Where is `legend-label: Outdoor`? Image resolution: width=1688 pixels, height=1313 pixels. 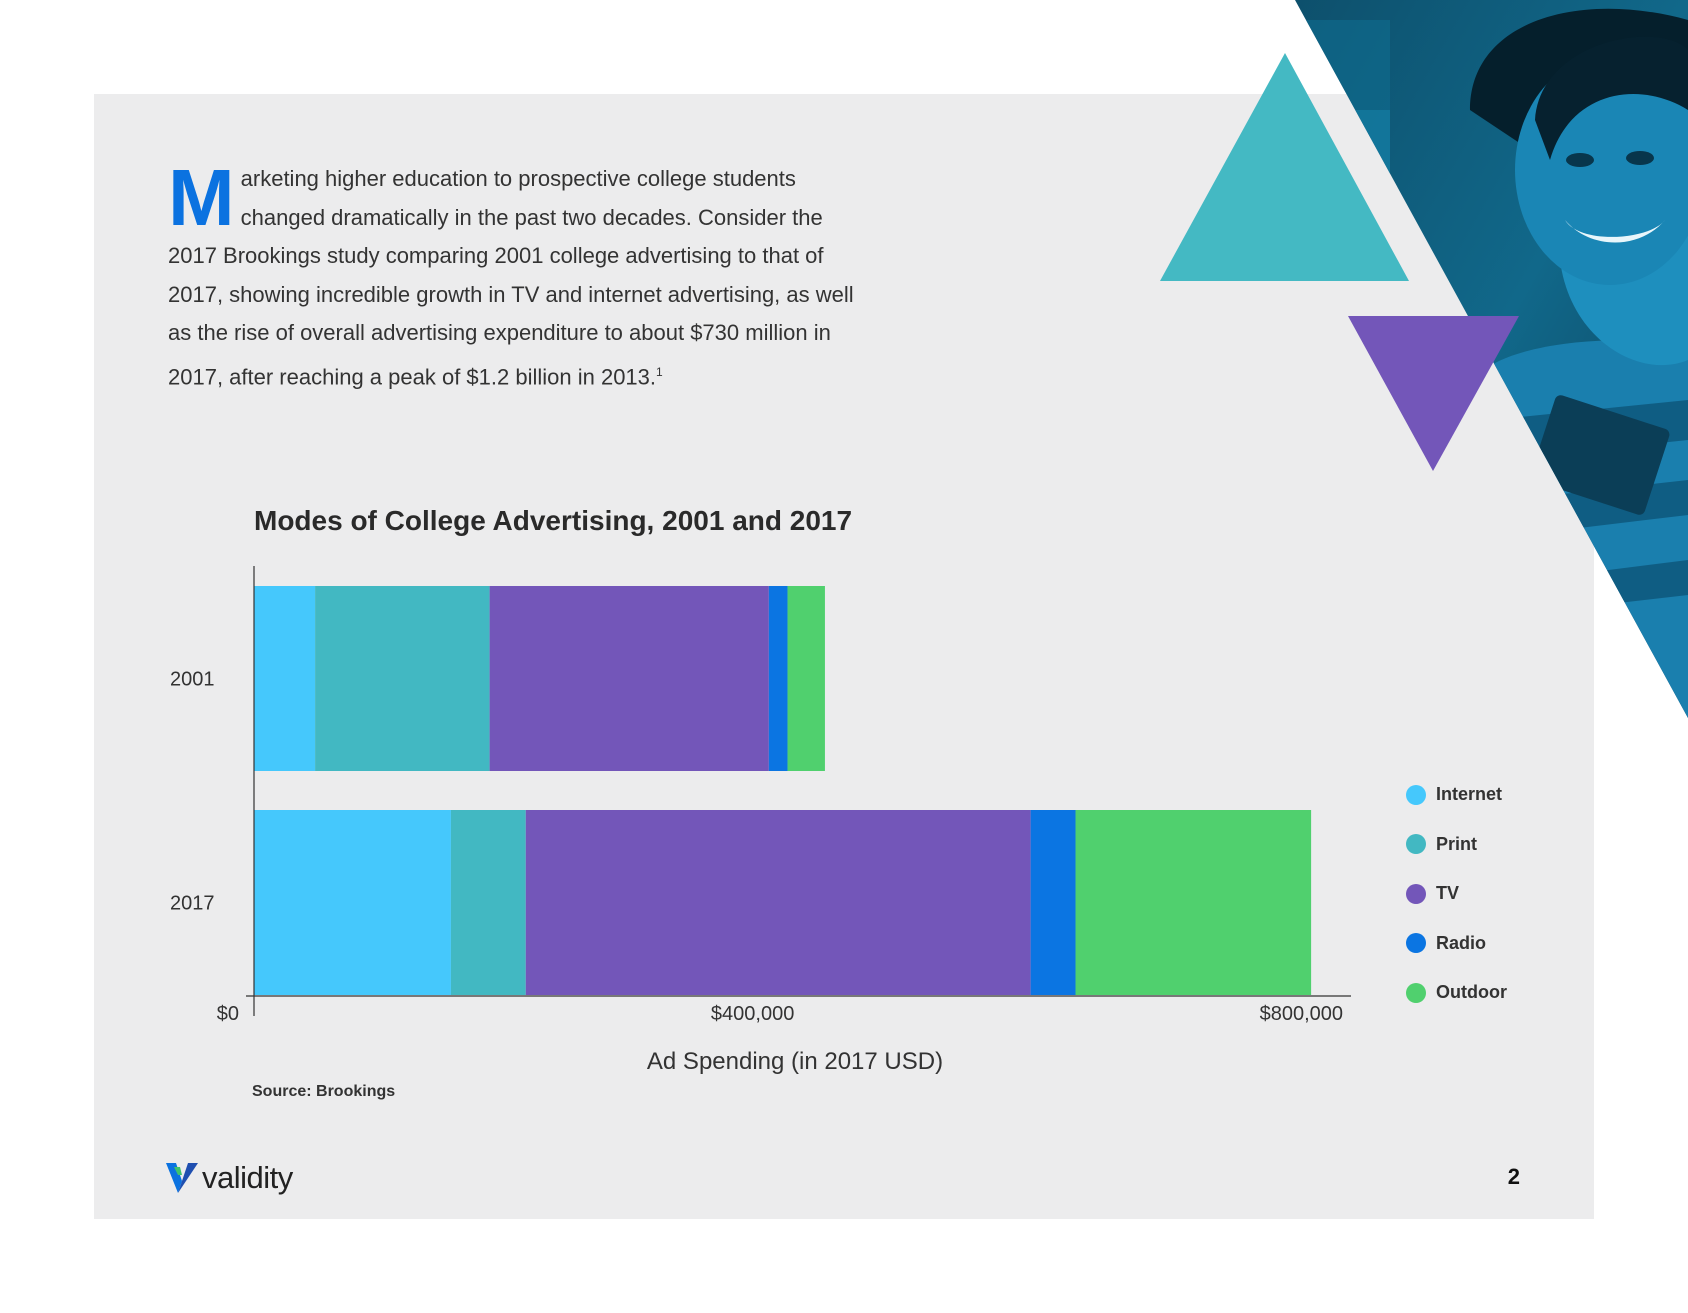 legend-label: Outdoor is located at coordinates (1471, 992).